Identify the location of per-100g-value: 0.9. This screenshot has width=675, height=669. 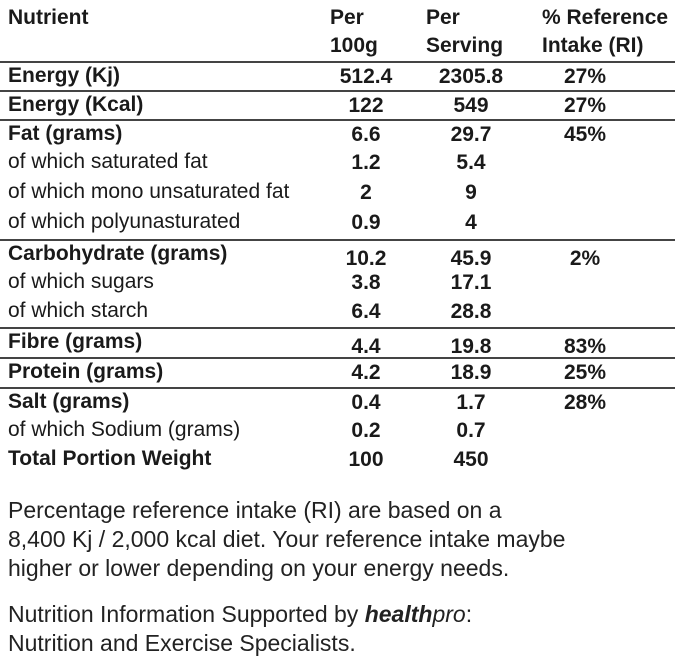
(366, 222).